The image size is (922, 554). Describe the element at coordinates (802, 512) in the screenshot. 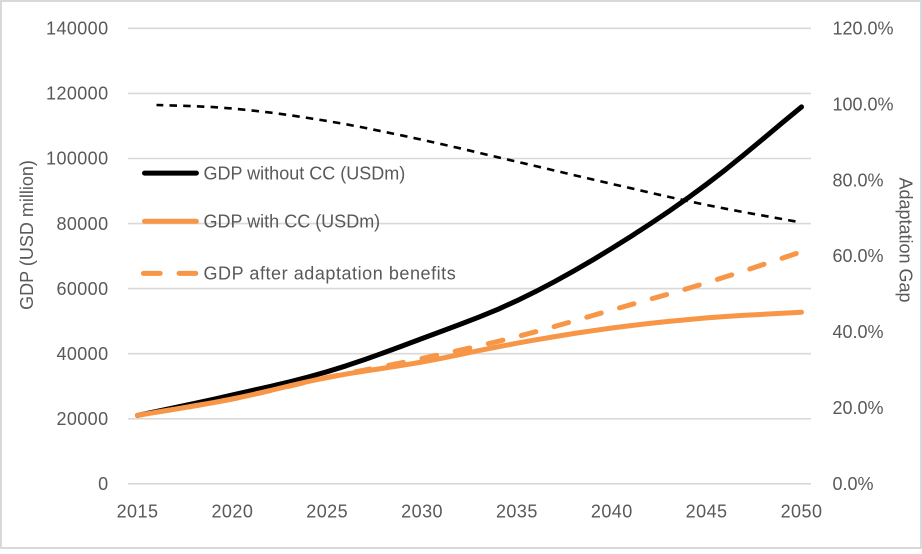

I see `svg-text: 2050` at that location.